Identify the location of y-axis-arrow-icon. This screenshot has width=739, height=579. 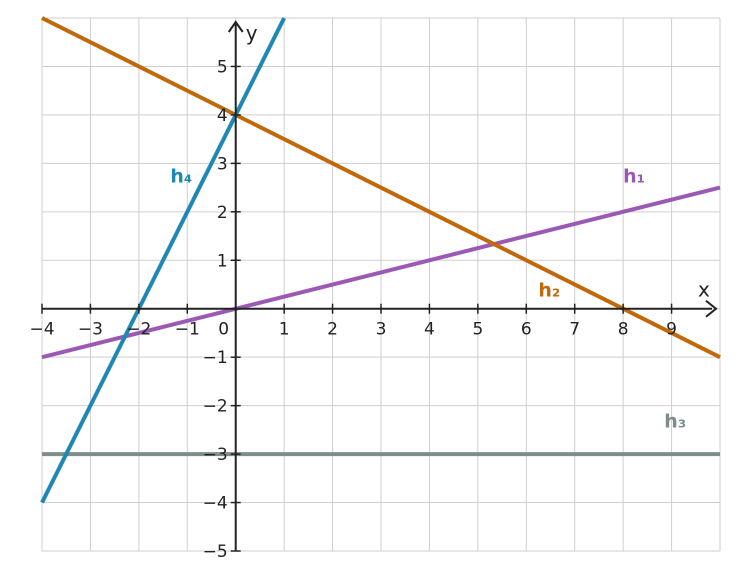
(235, 26).